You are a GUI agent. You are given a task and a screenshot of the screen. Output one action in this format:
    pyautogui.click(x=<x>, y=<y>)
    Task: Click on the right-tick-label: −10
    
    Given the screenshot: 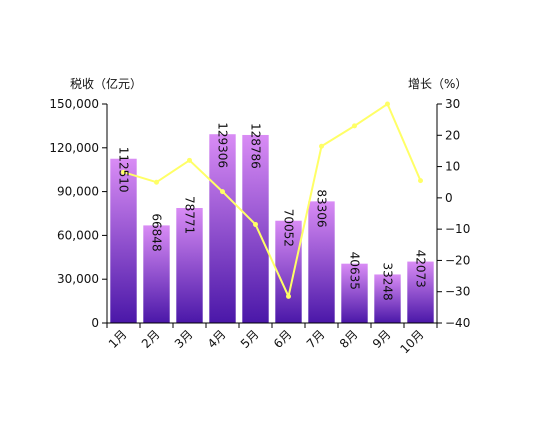 What is the action you would take?
    pyautogui.click(x=457, y=229)
    